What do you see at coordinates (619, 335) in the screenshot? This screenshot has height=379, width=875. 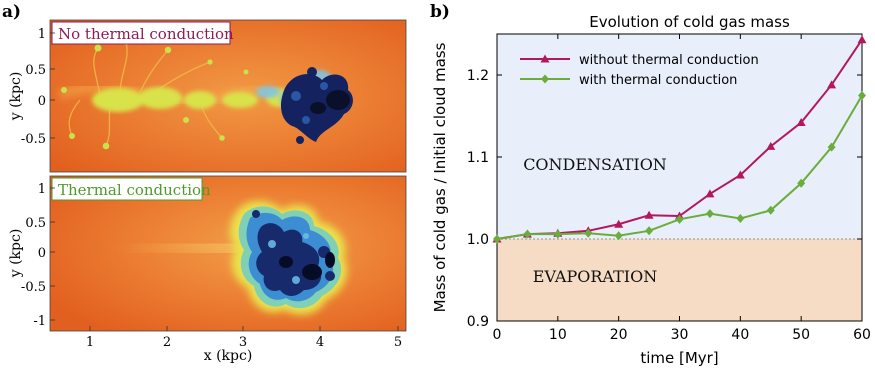 I see `x-tick-label: 20` at bounding box center [619, 335].